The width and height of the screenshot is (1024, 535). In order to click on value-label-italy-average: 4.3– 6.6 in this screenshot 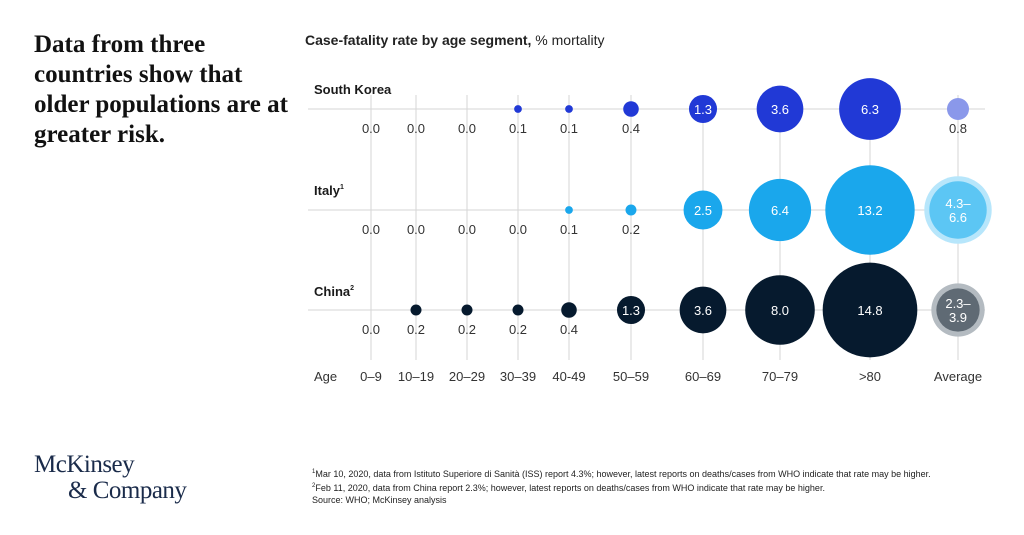, I will do `click(958, 210)`.